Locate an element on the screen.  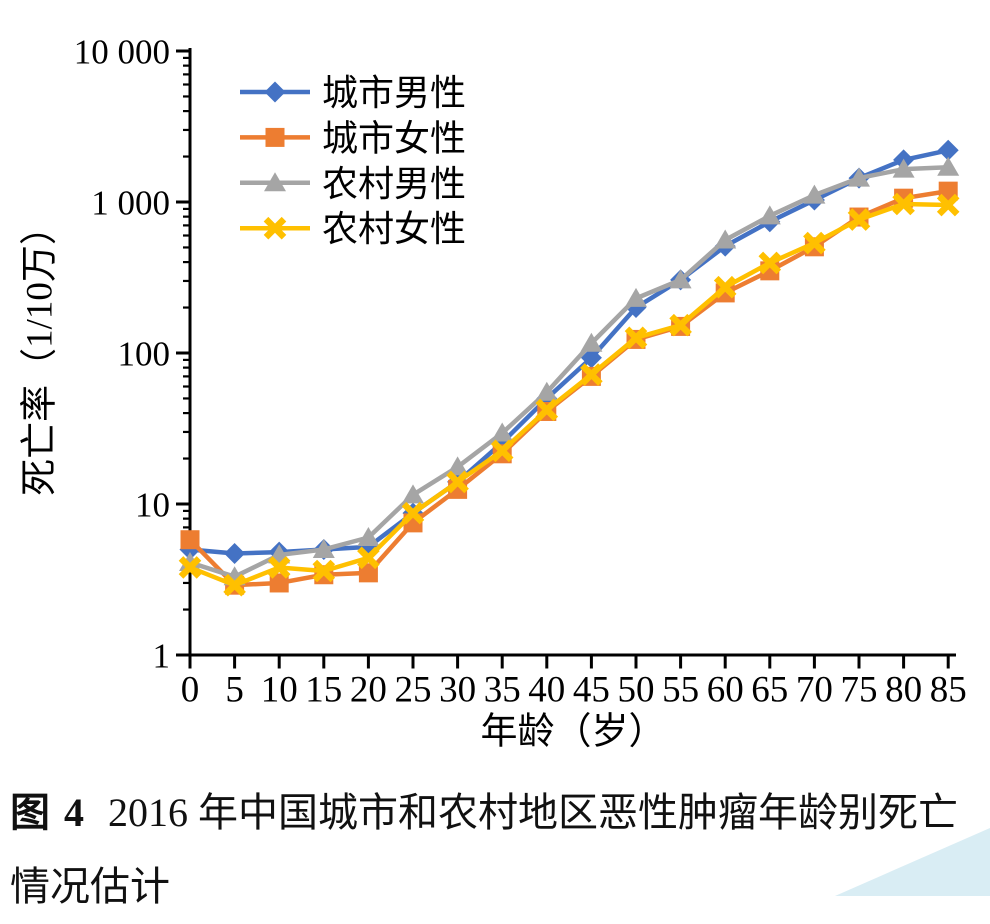
x-tick-label: 65 is located at coordinates (769, 690).